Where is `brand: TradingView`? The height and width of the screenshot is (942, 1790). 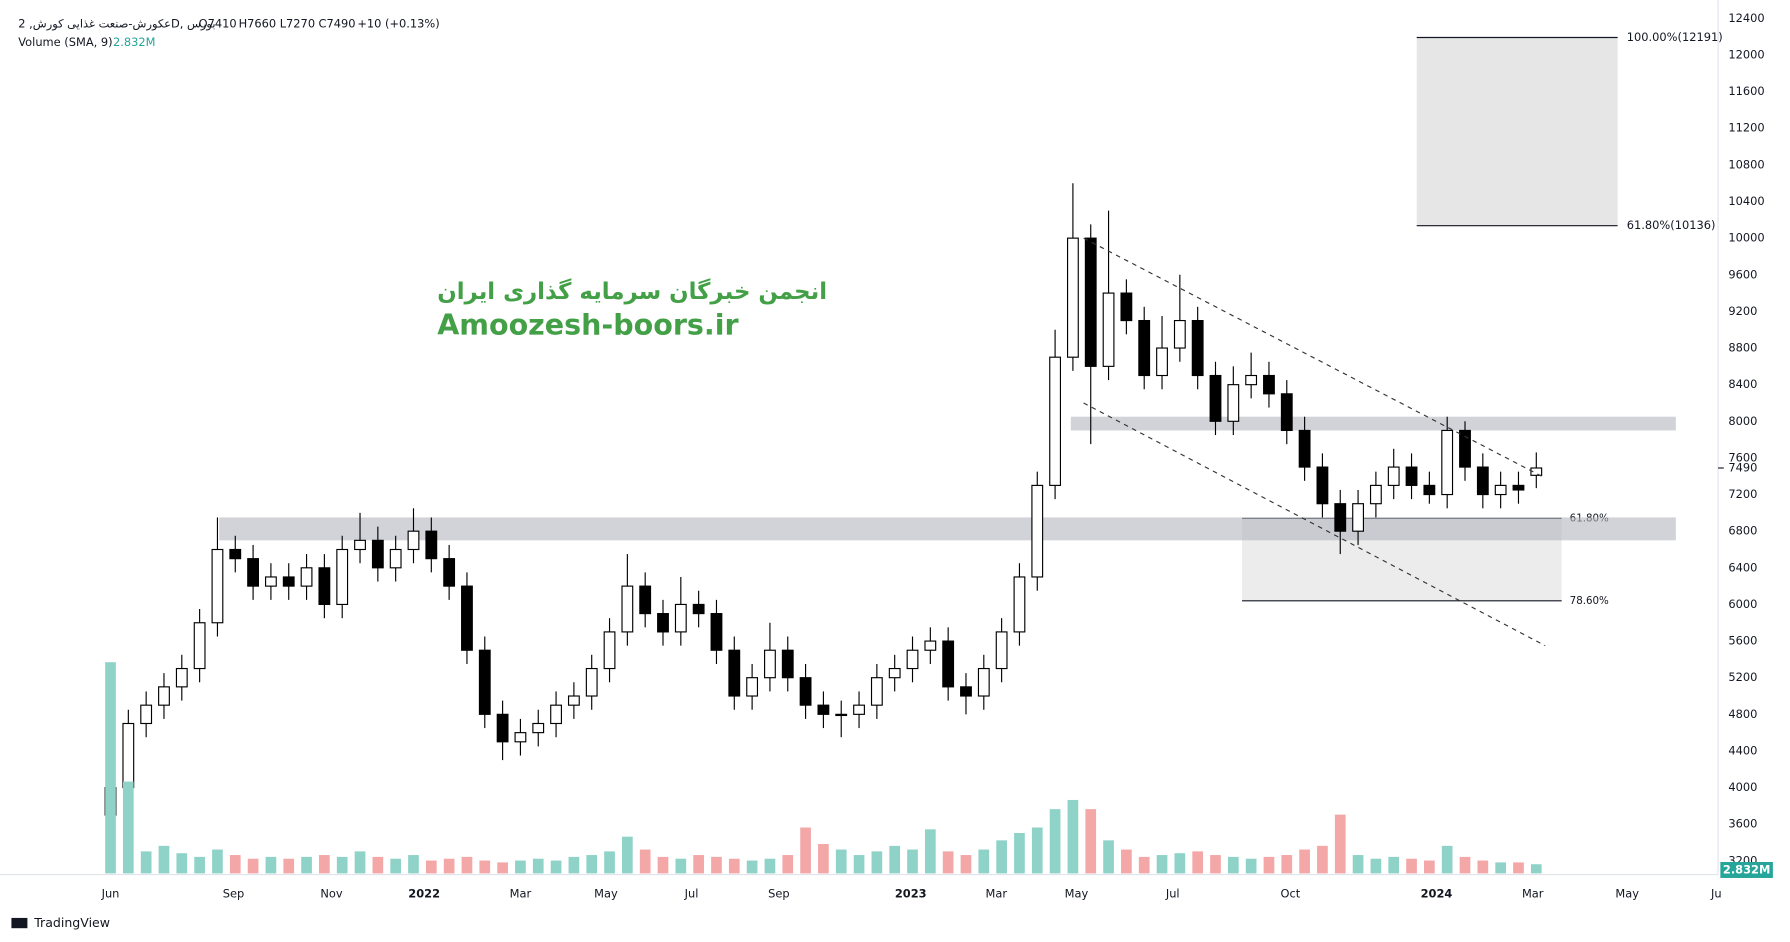 brand: TradingView is located at coordinates (71, 922).